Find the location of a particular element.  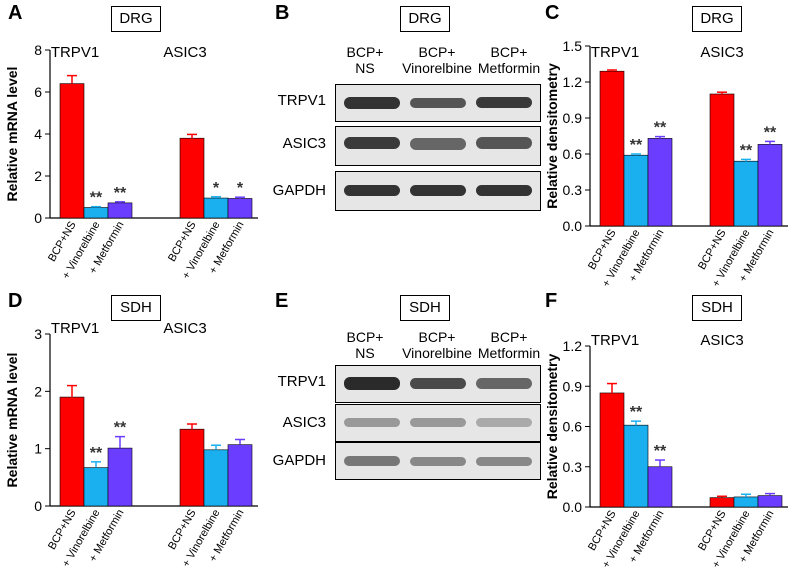

tissue-tag-a: DRG is located at coordinates (136, 19).